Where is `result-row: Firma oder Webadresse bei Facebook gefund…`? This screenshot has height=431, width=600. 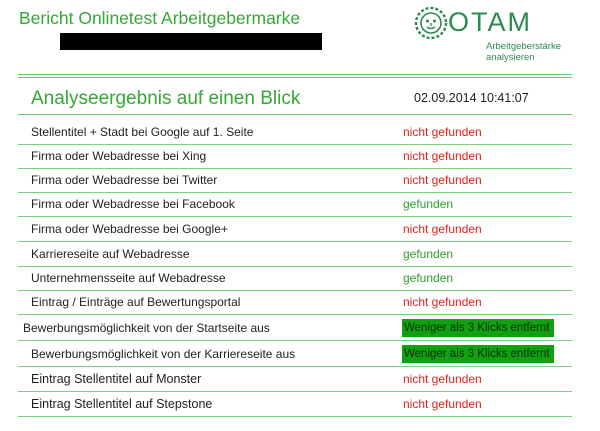
result-row: Firma oder Webadresse bei Facebook gefund… is located at coordinates (295, 204).